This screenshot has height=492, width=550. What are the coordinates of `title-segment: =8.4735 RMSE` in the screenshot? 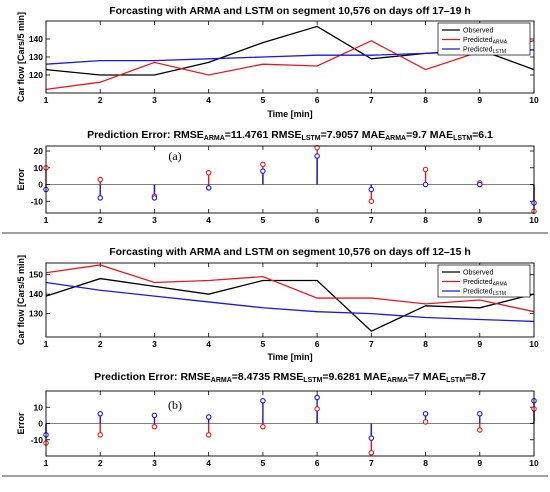 It's located at (268, 377).